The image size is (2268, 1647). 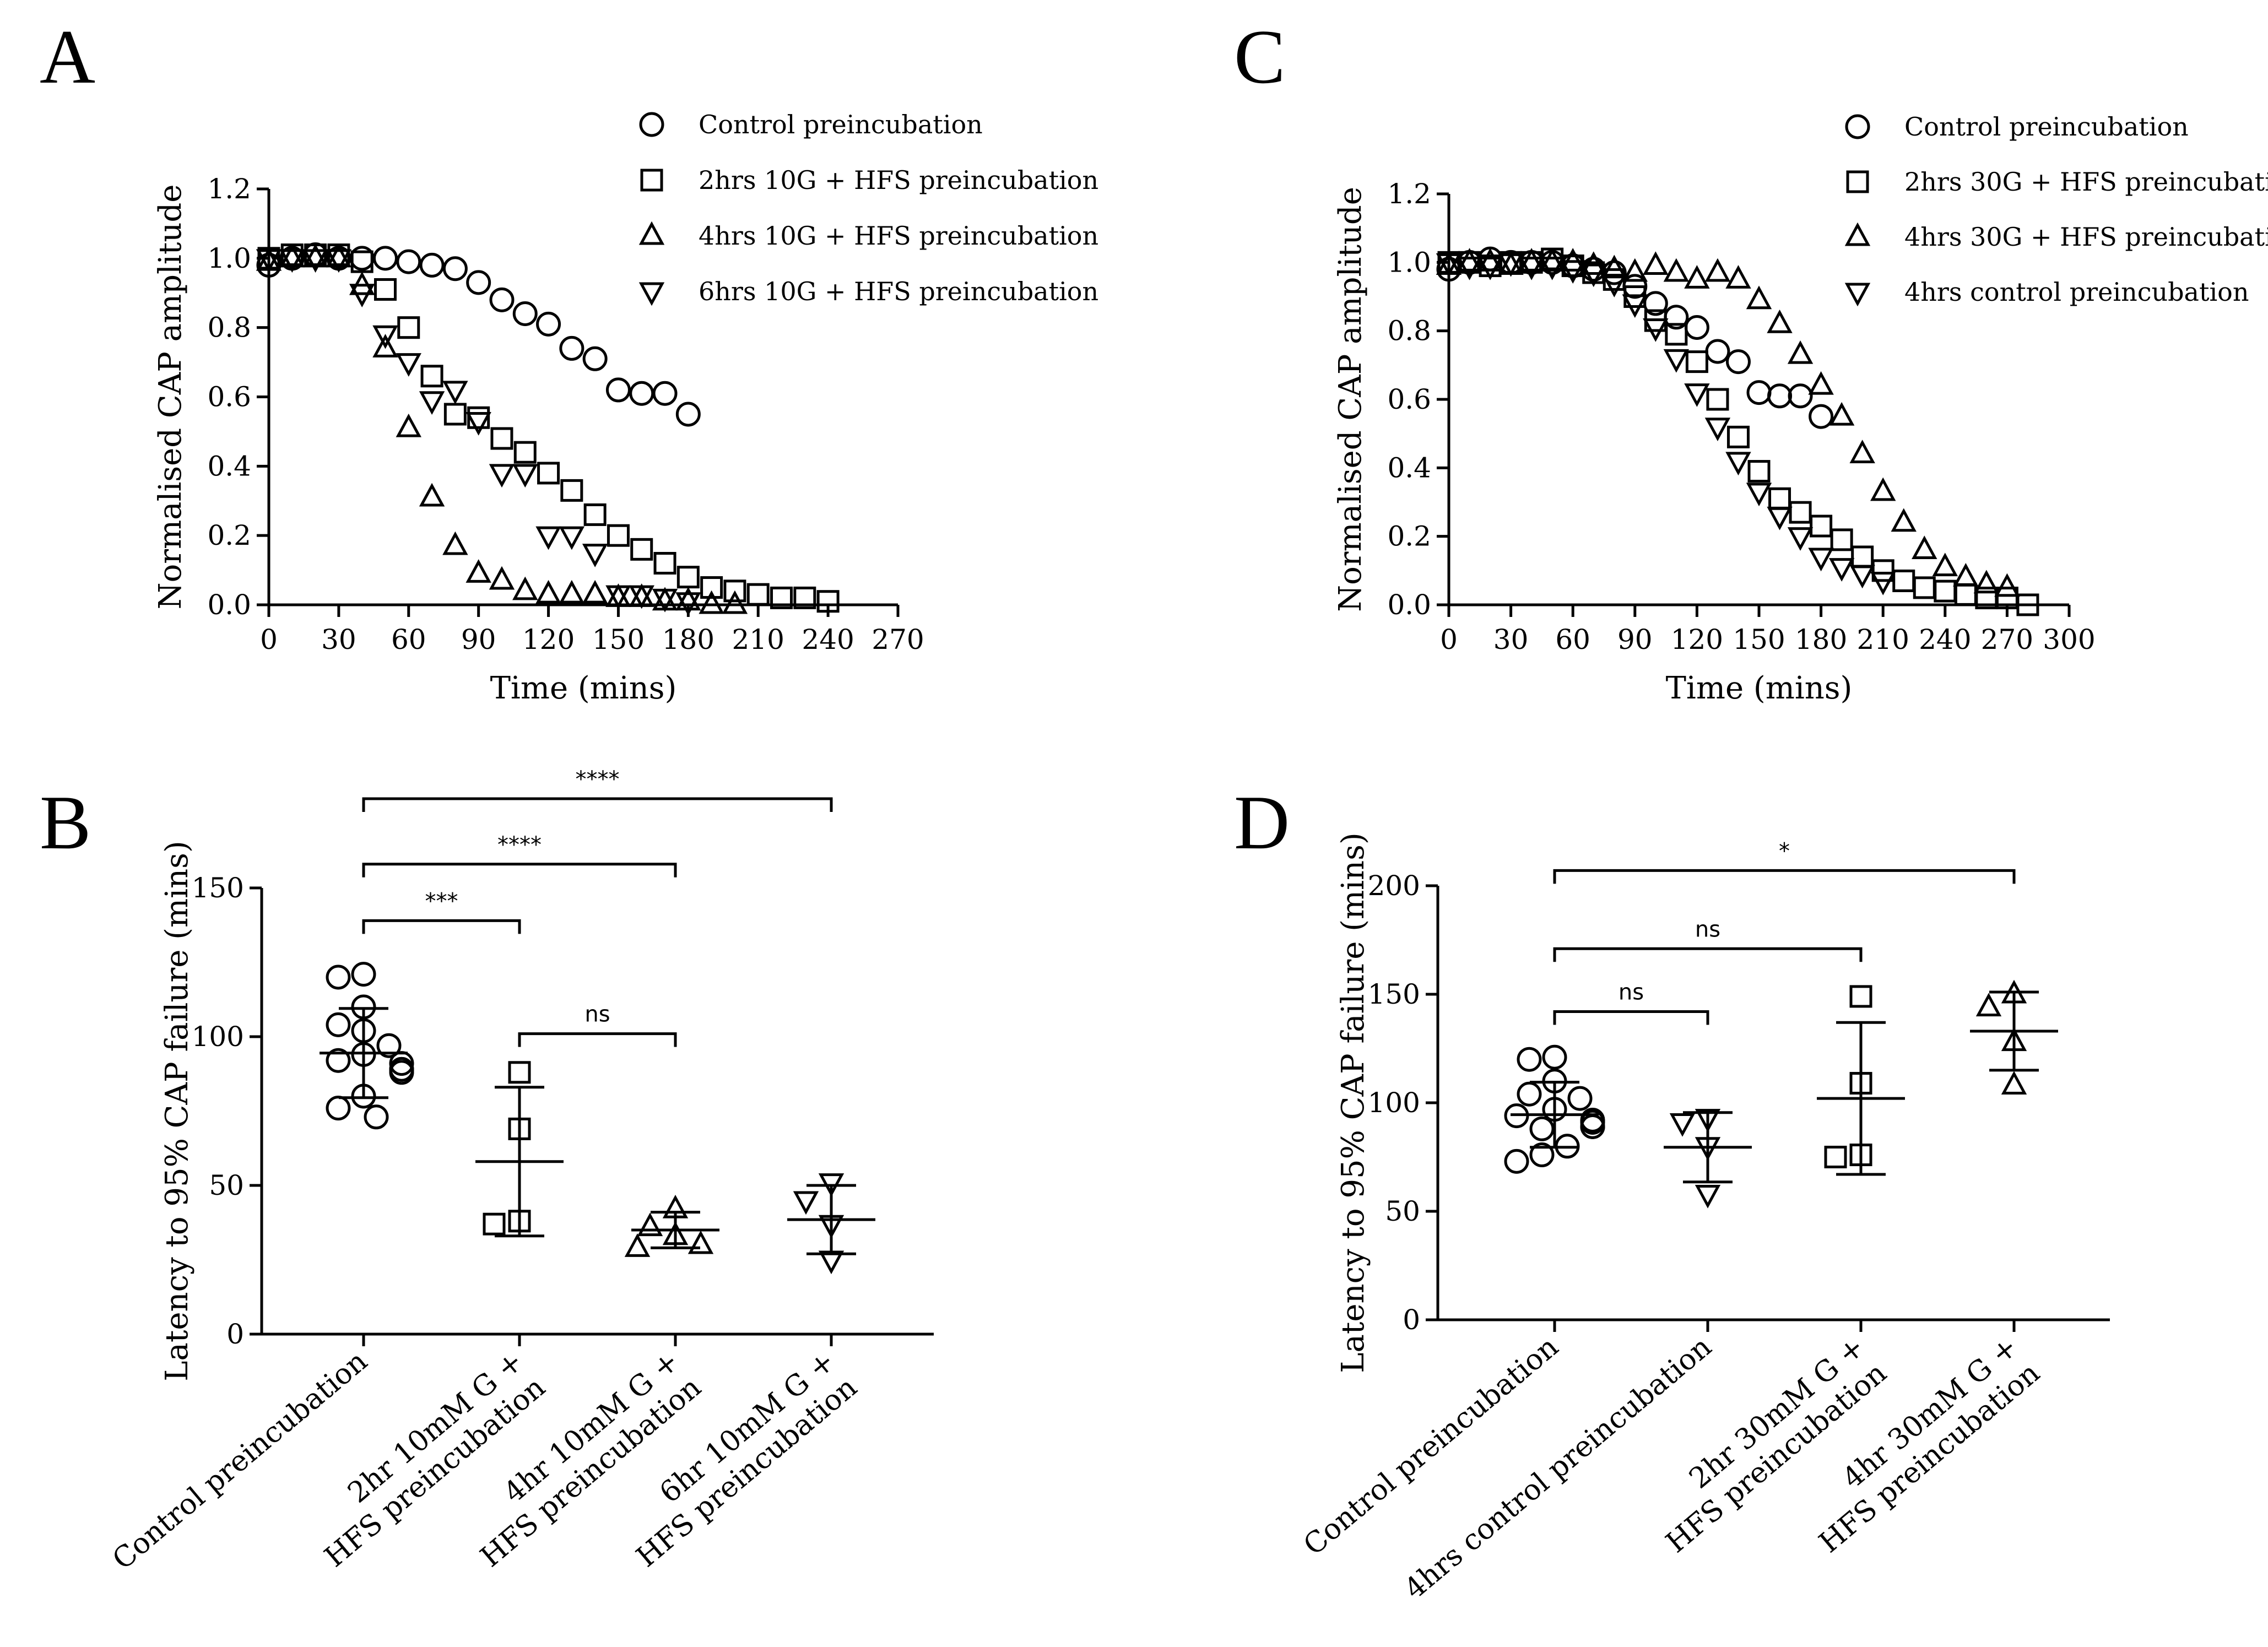 What do you see at coordinates (1945, 639) in the screenshot?
I see `x-tick-label: 240` at bounding box center [1945, 639].